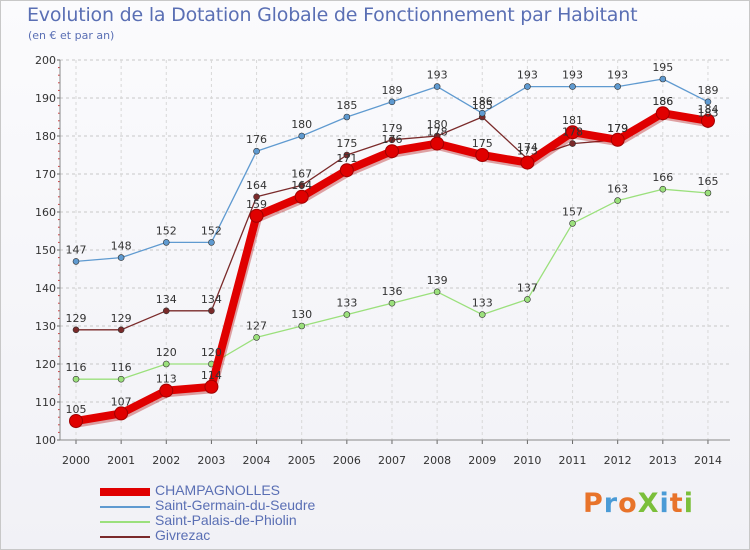 The image size is (750, 550). I want to click on data-label: 130, so click(301, 314).